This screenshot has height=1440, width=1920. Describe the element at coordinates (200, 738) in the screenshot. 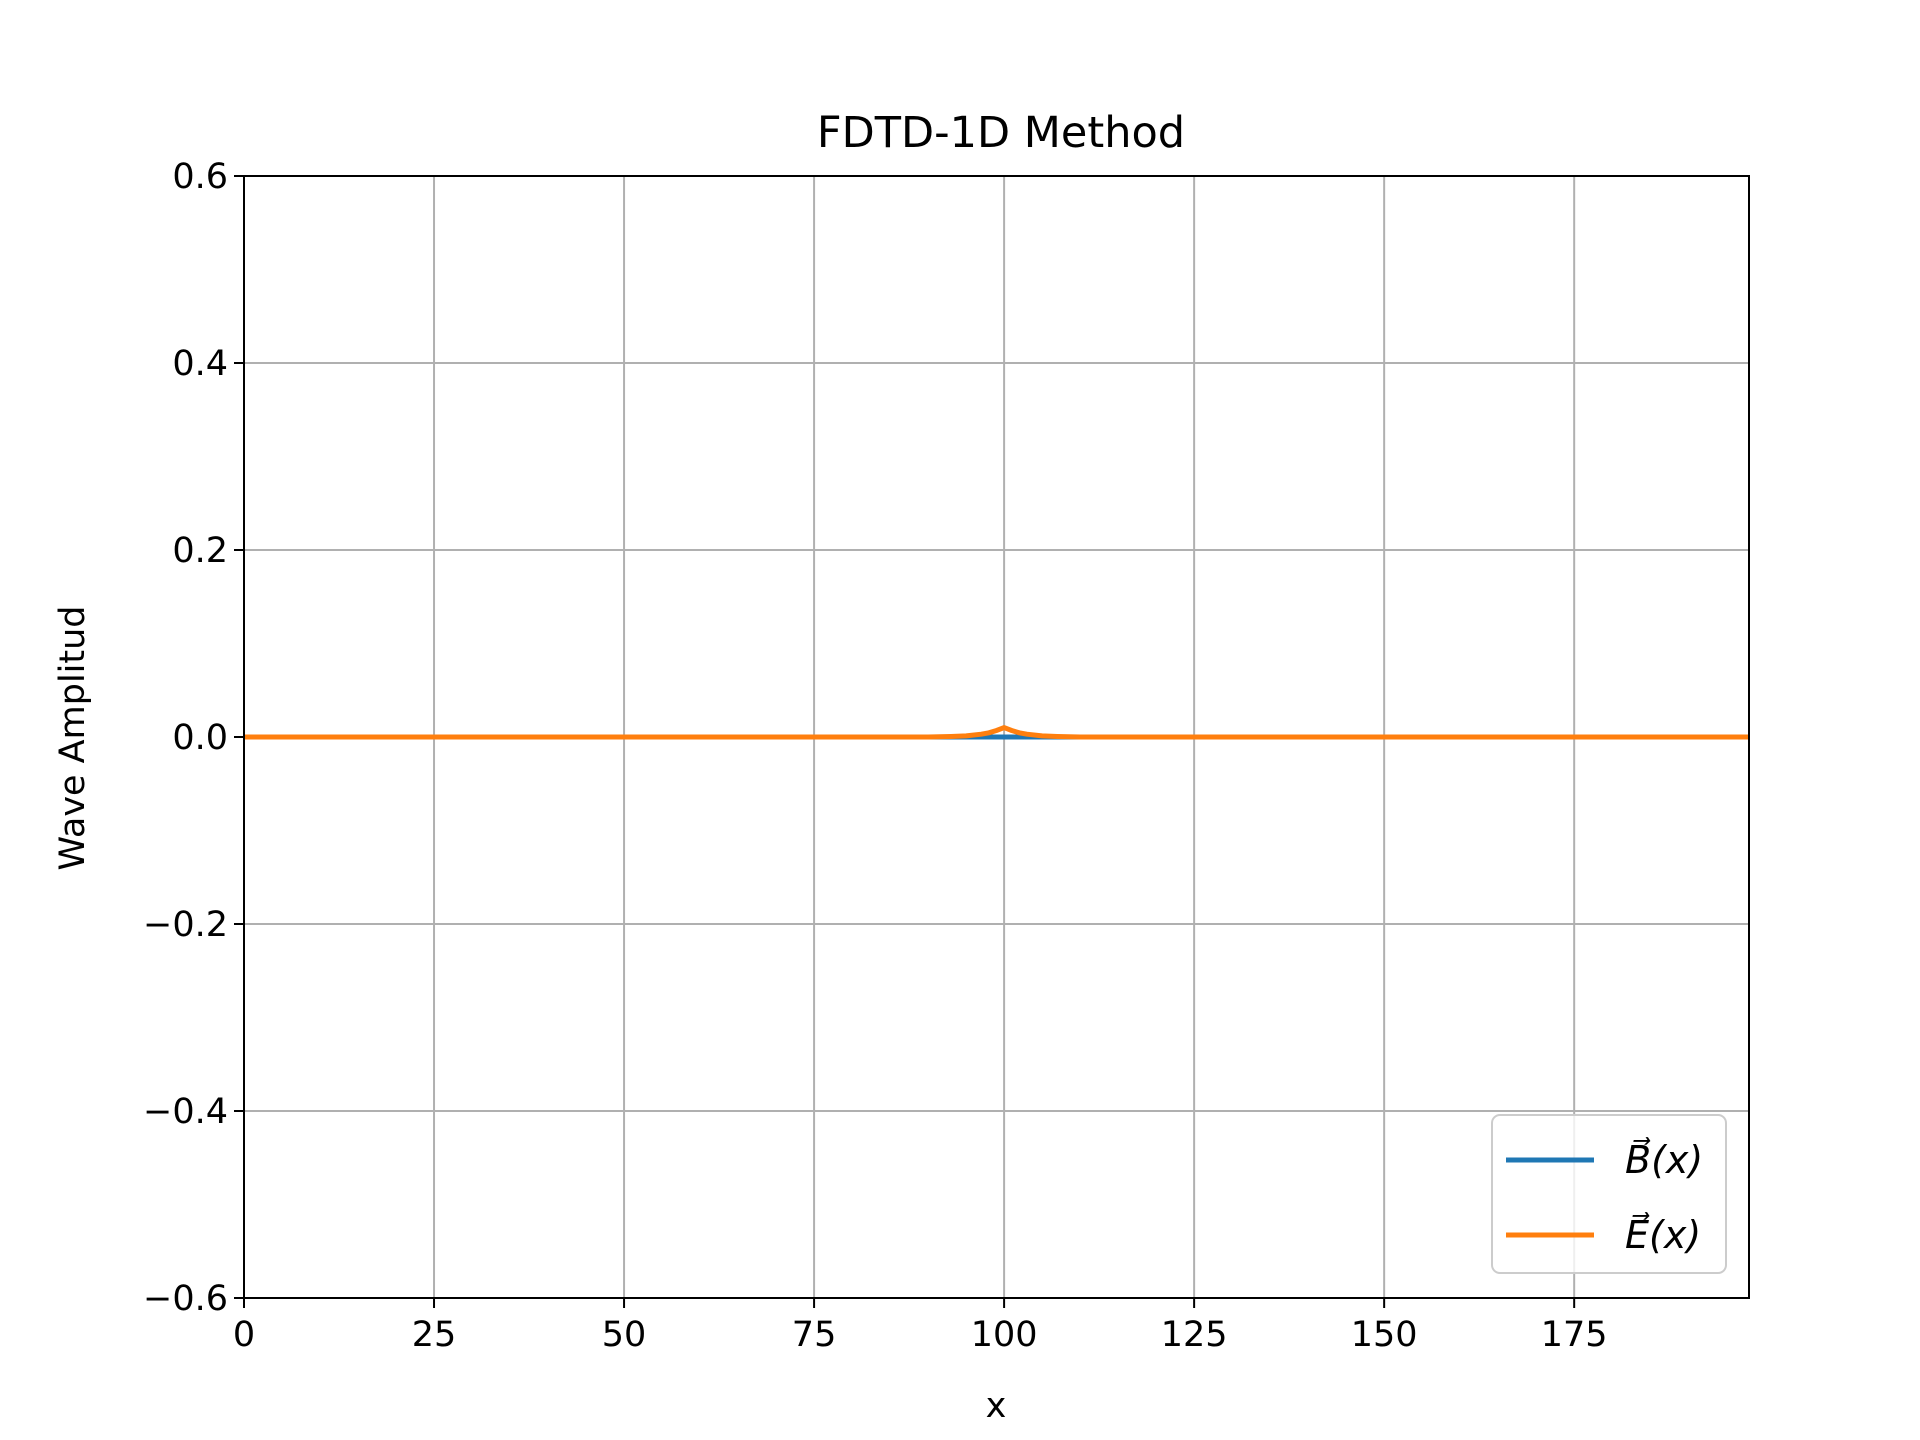

I see `y-tick-label: 0.0` at that location.